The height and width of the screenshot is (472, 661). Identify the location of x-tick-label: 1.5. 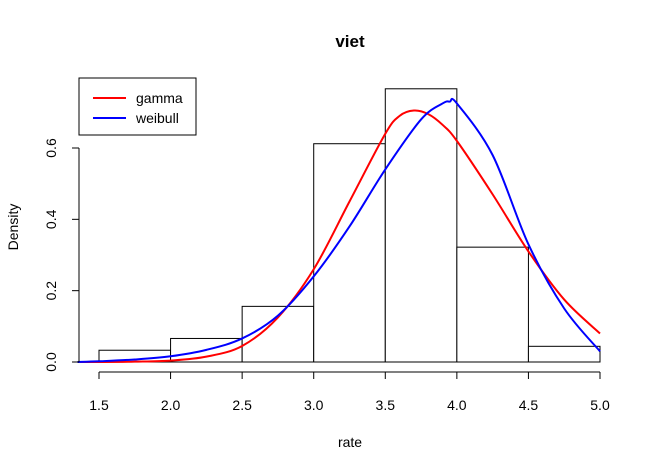
(99, 405).